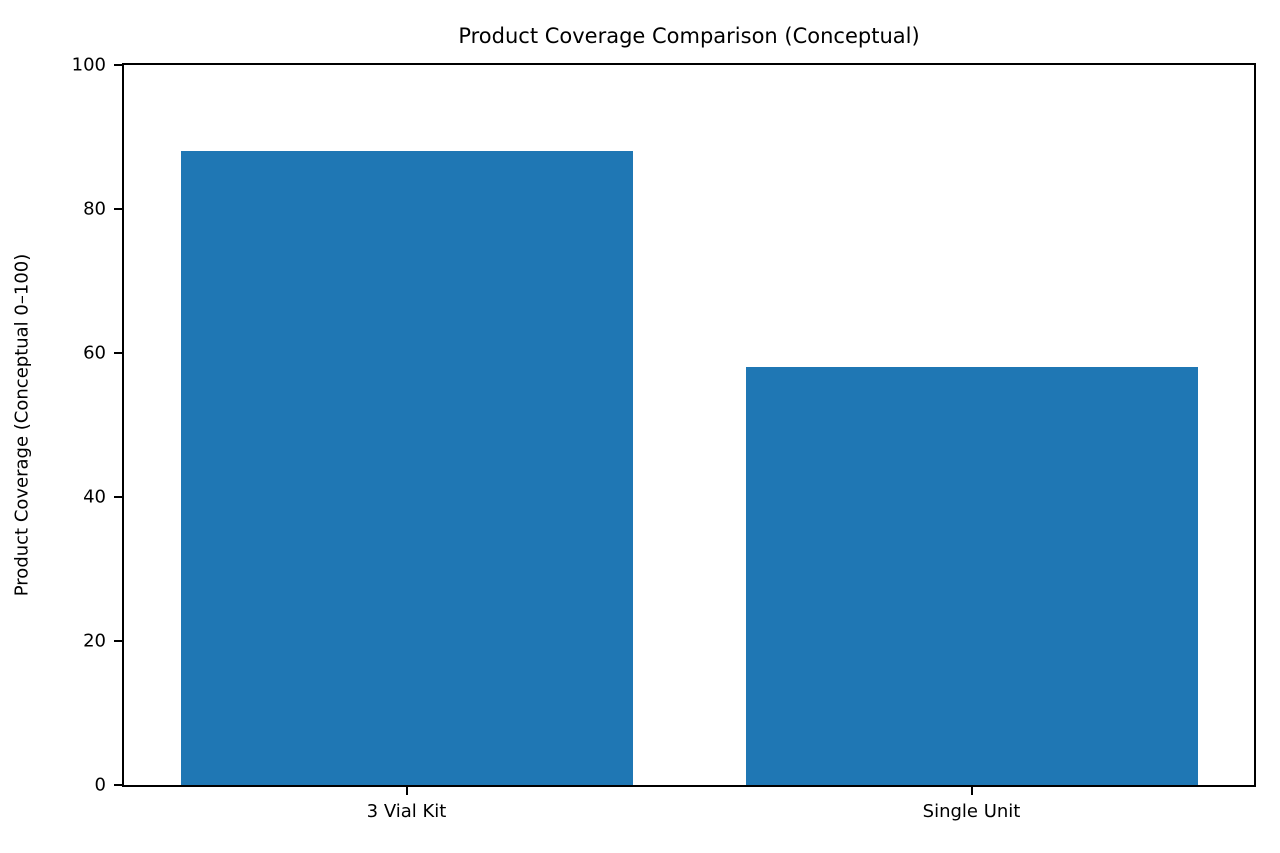 Image resolution: width=1280 pixels, height=853 pixels. I want to click on y-tick-label: 20, so click(94, 641).